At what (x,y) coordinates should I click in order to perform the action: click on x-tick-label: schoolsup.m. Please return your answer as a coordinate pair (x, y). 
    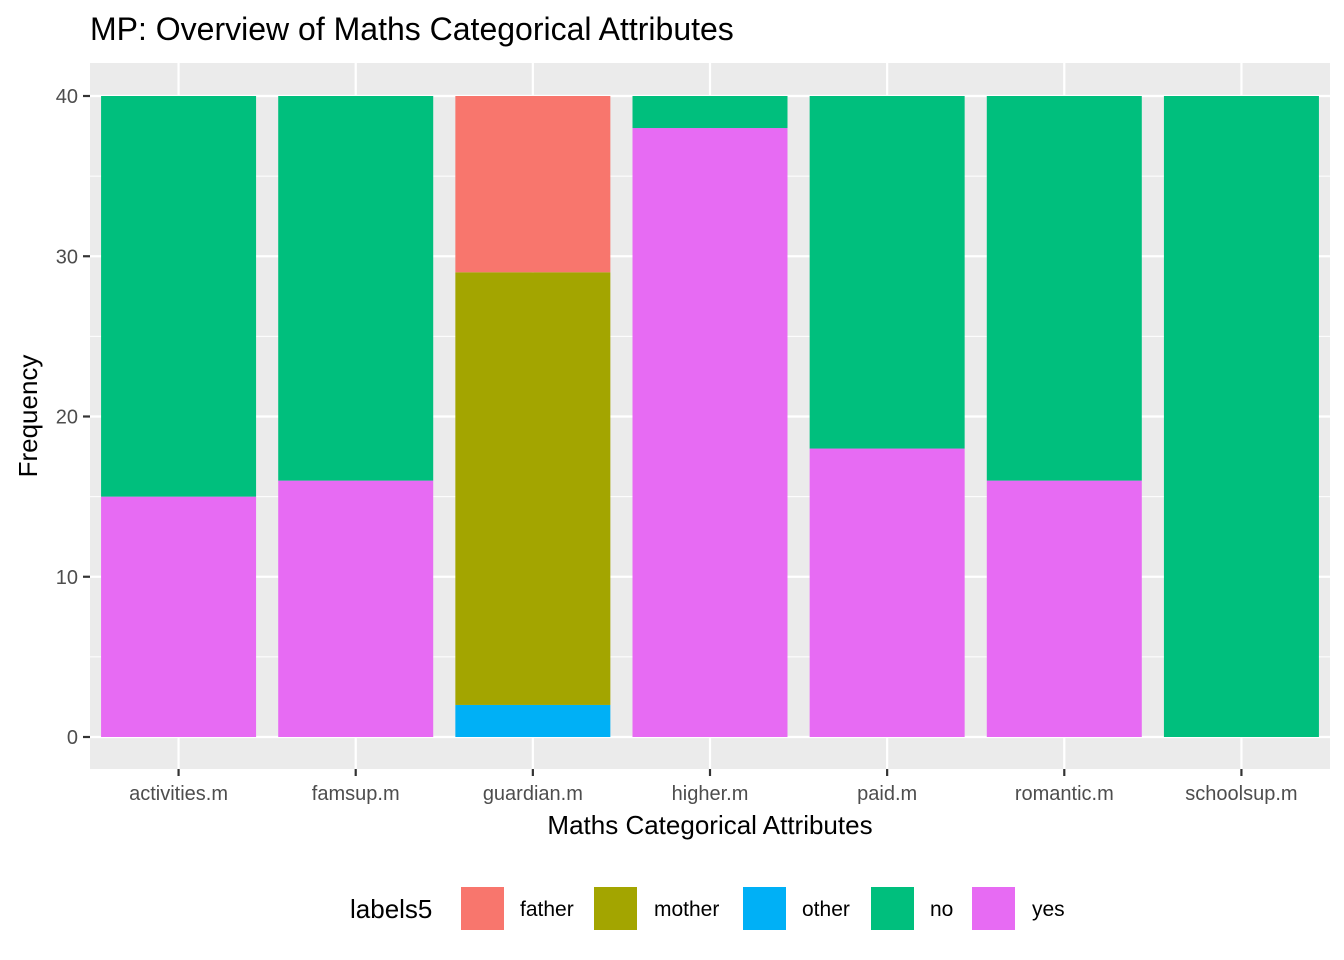
    Looking at the image, I should click on (1241, 794).